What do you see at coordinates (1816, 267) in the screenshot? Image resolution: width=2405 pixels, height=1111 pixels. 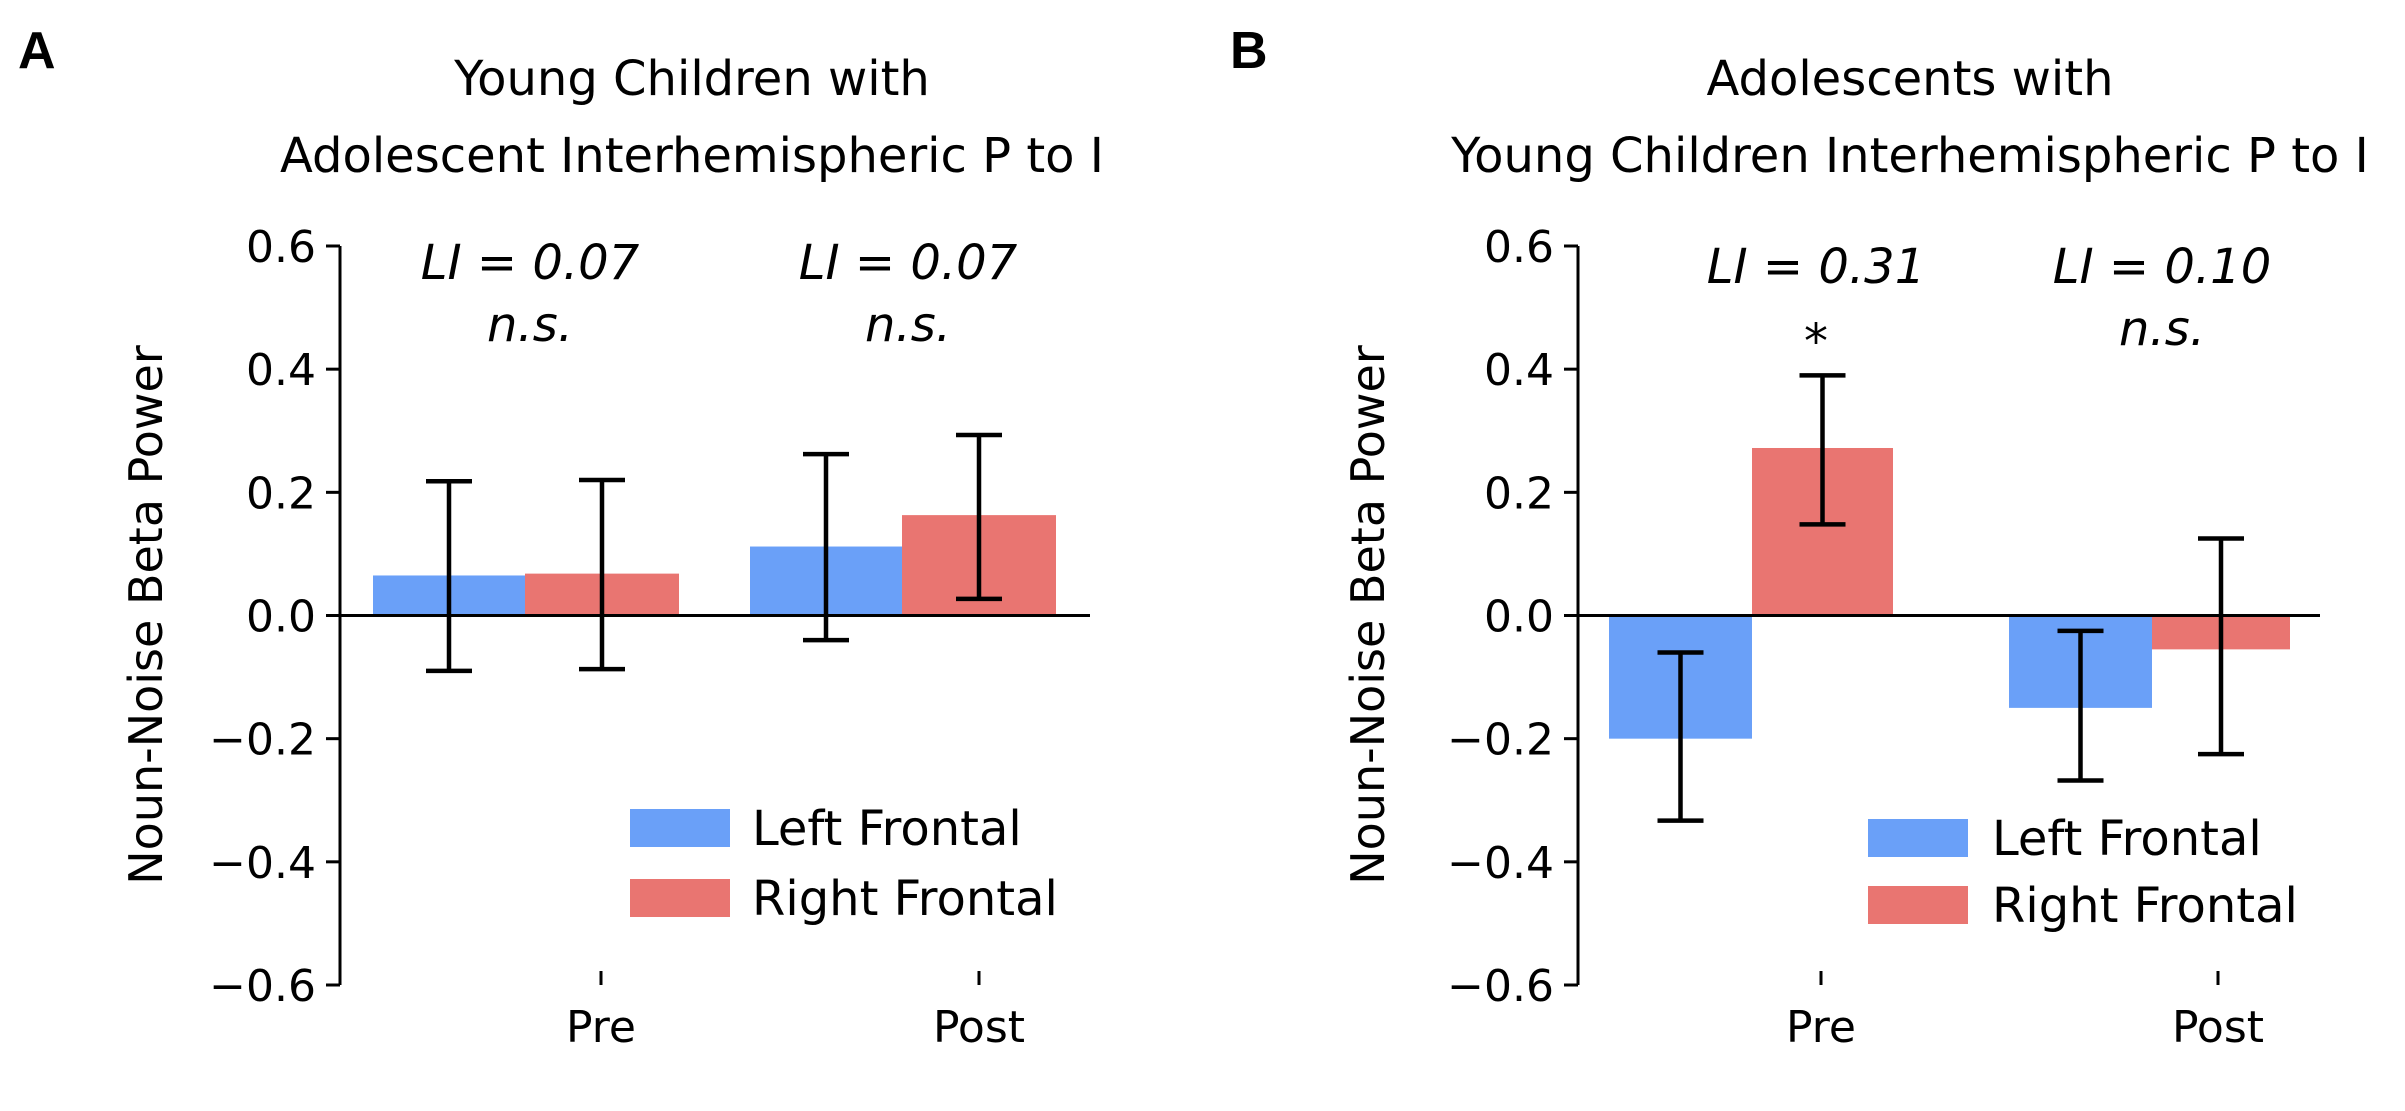 I see `li-annotation: LI = 0.31` at bounding box center [1816, 267].